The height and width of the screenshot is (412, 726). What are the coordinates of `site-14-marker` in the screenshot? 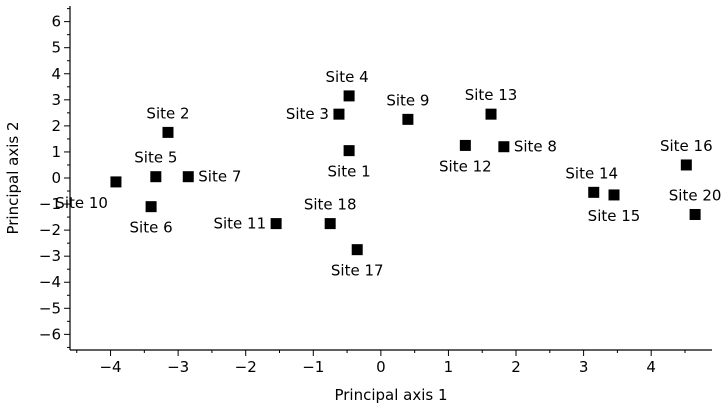 It's located at (594, 192).